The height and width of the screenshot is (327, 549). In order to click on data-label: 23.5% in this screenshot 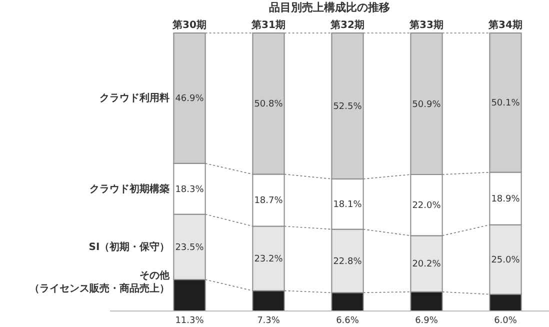, I will do `click(189, 247)`.